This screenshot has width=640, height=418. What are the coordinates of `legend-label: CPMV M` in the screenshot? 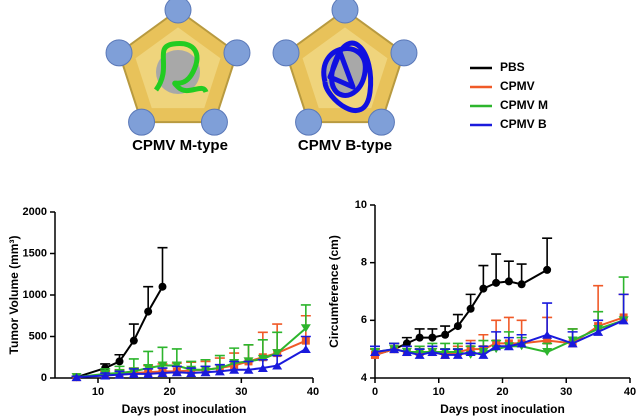 It's located at (524, 105).